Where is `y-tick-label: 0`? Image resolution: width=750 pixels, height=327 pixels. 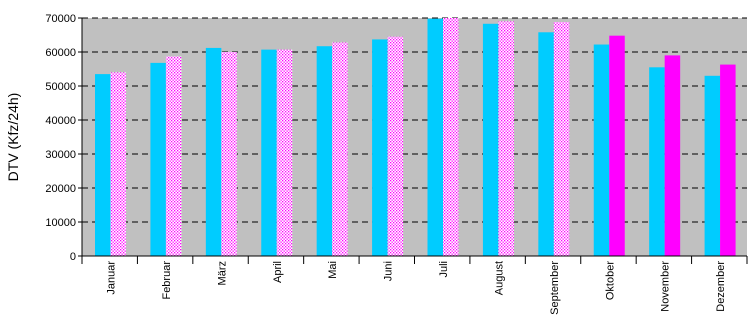
y-tick-label: 0 is located at coordinates (73, 257).